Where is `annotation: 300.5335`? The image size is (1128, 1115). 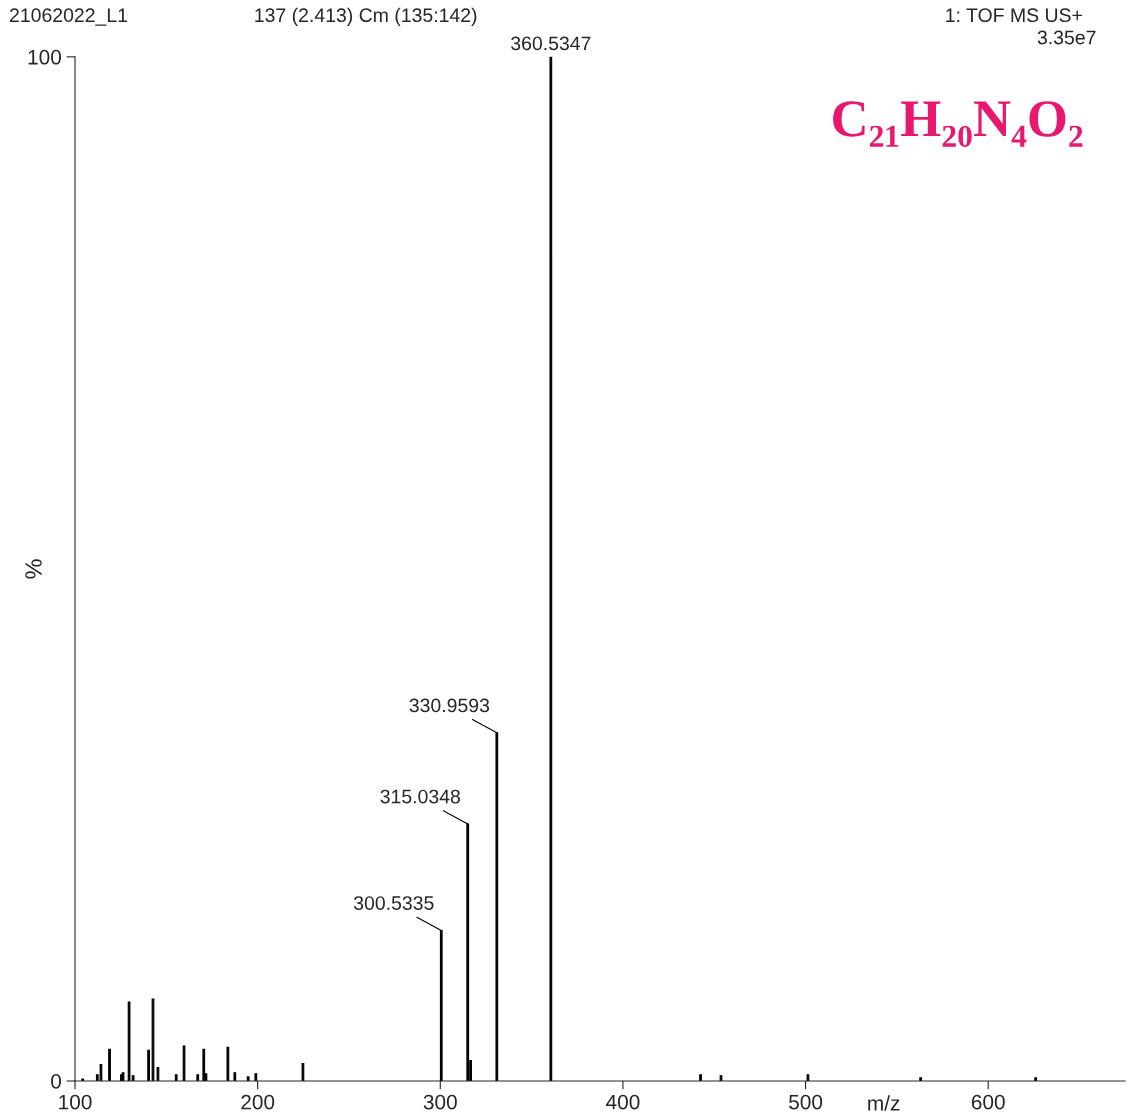
annotation: 300.5335 is located at coordinates (393, 903).